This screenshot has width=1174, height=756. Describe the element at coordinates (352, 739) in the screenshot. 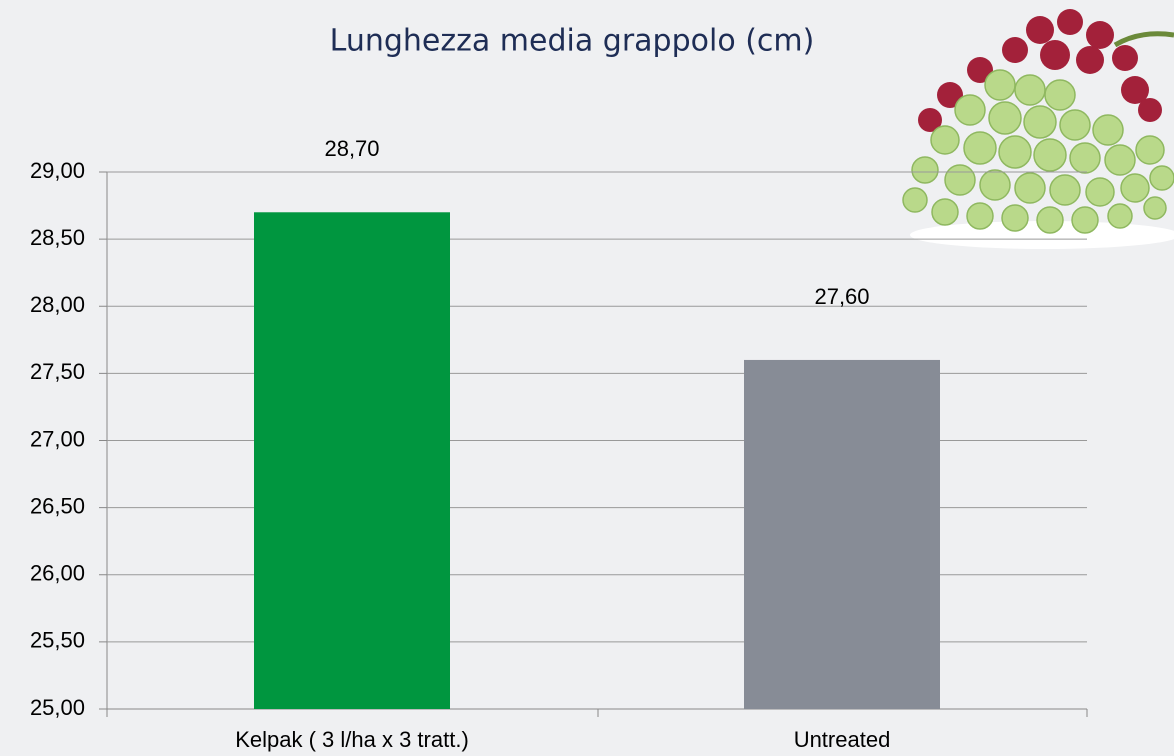

I see `x-tick-label: Kelpak ( 3 l/ha x 3 tratt.)` at that location.